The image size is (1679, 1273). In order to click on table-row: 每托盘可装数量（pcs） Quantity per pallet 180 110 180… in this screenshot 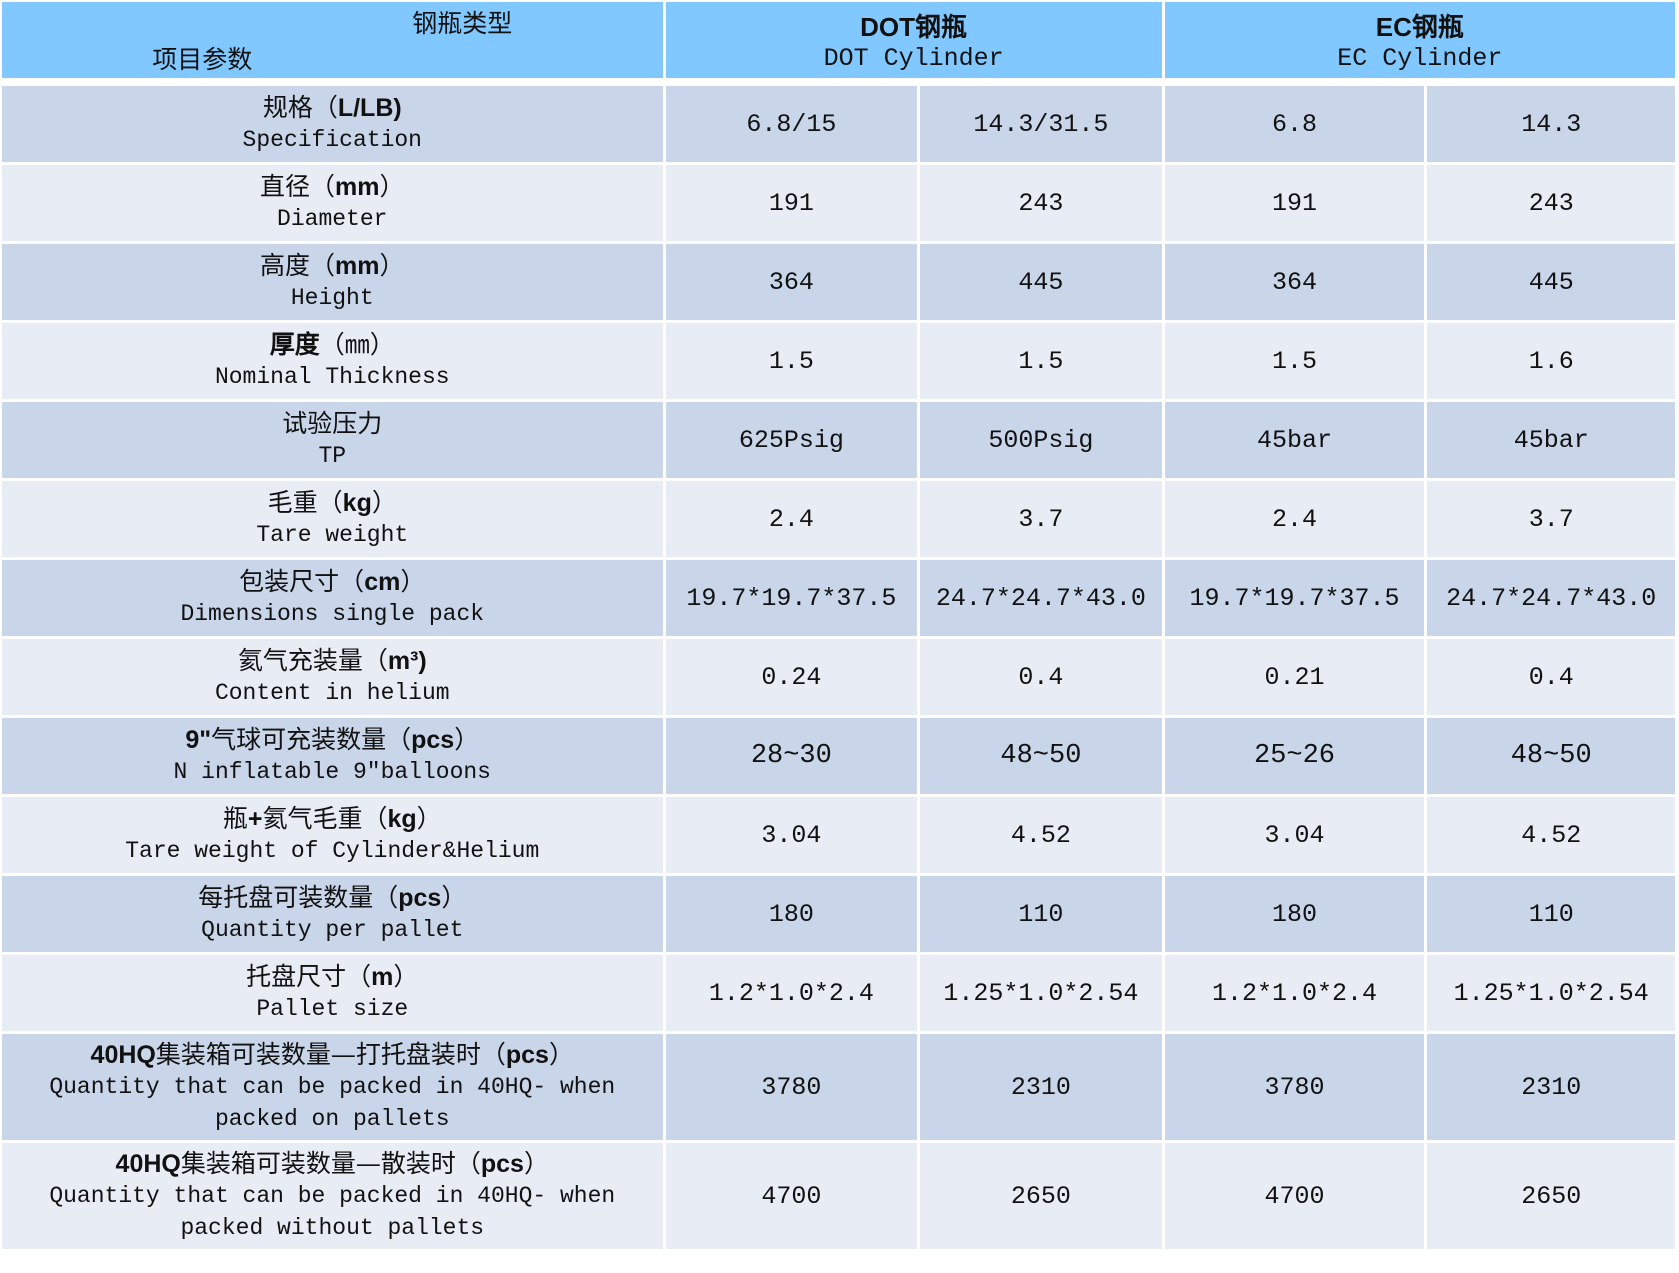, I will do `click(838, 914)`.